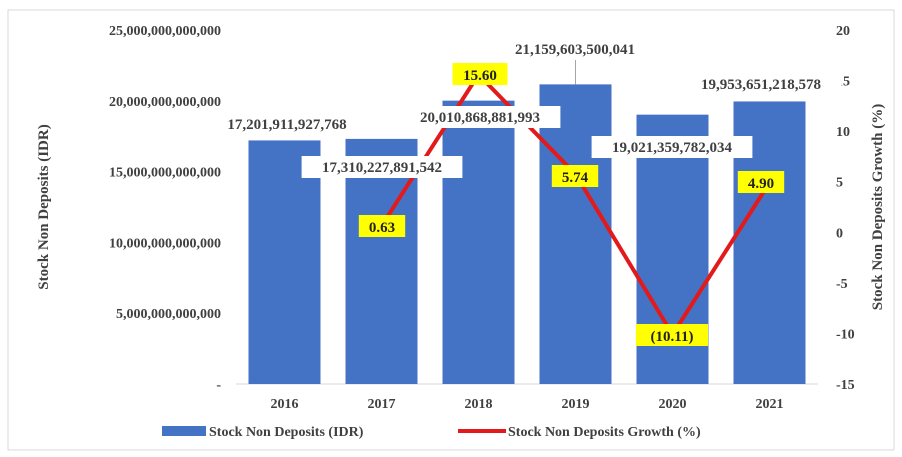 The width and height of the screenshot is (902, 457). Describe the element at coordinates (845, 385) in the screenshot. I see `right-tick-label: -15` at that location.